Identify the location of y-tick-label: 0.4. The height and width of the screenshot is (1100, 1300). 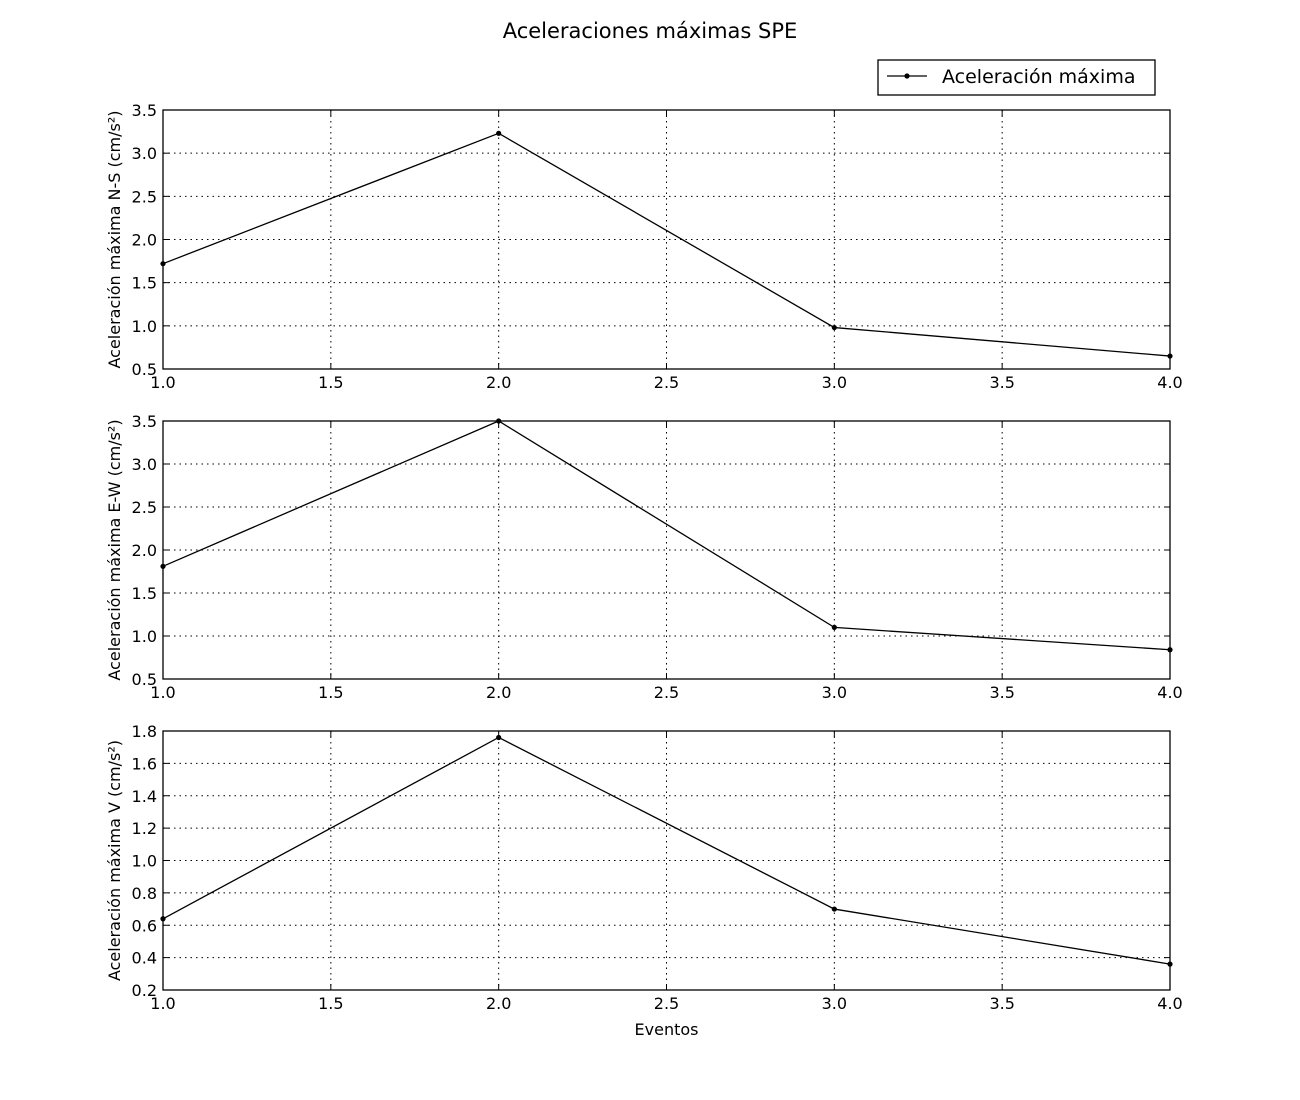
(144, 958).